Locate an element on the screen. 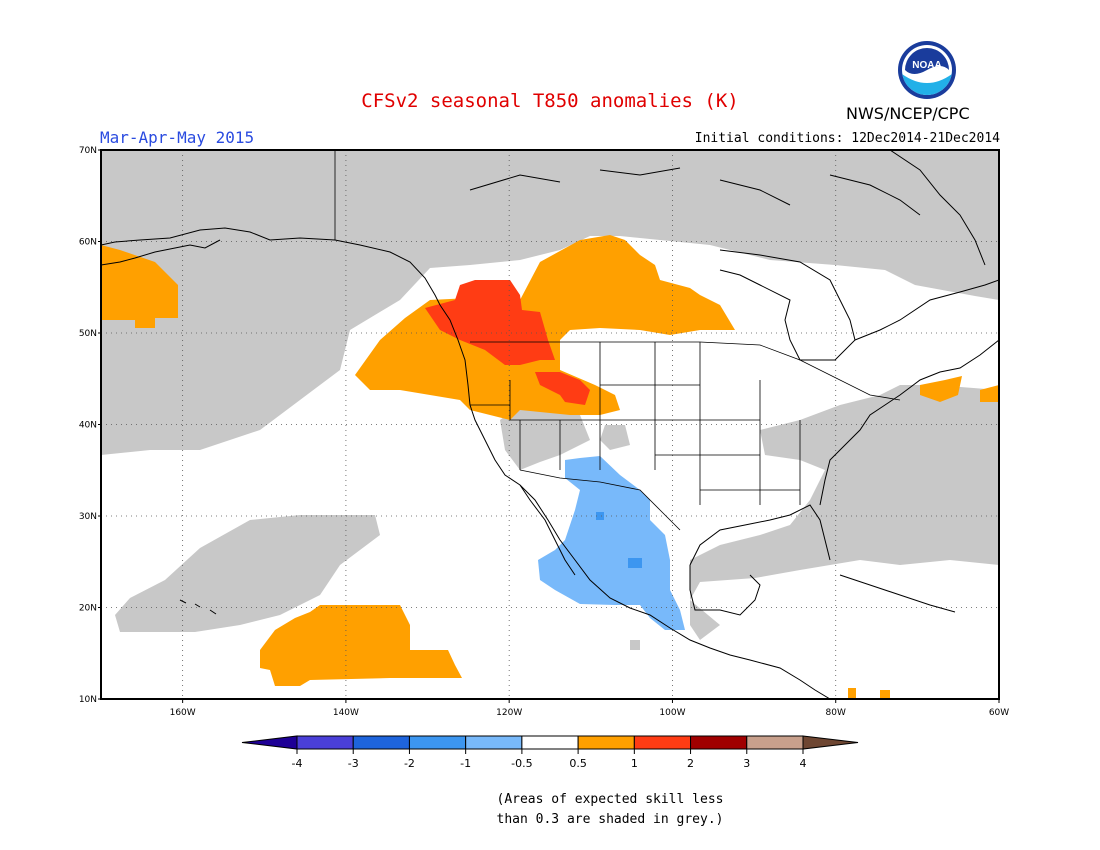  forecast-period: Mar-Apr-May 2015 is located at coordinates (177, 137).